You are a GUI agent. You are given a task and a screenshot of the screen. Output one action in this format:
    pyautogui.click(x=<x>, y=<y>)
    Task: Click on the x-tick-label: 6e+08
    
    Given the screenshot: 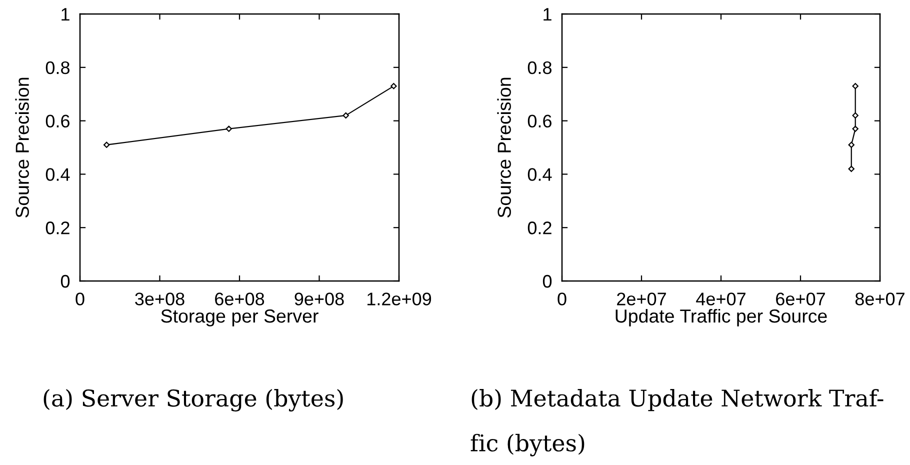 What is the action you would take?
    pyautogui.click(x=239, y=299)
    